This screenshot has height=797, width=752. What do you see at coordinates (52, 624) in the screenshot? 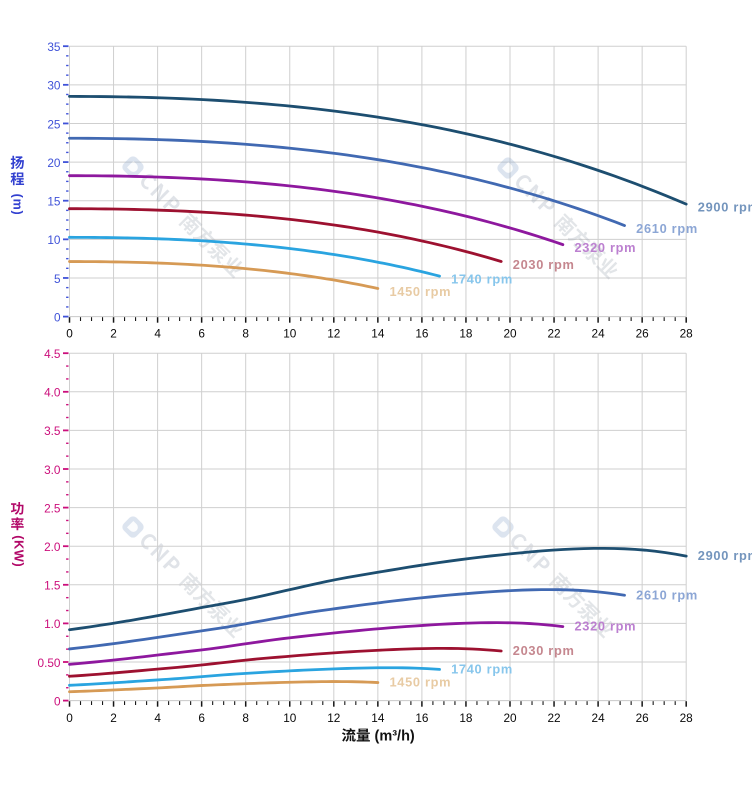
I see `svg-text: 1.0` at bounding box center [52, 624].